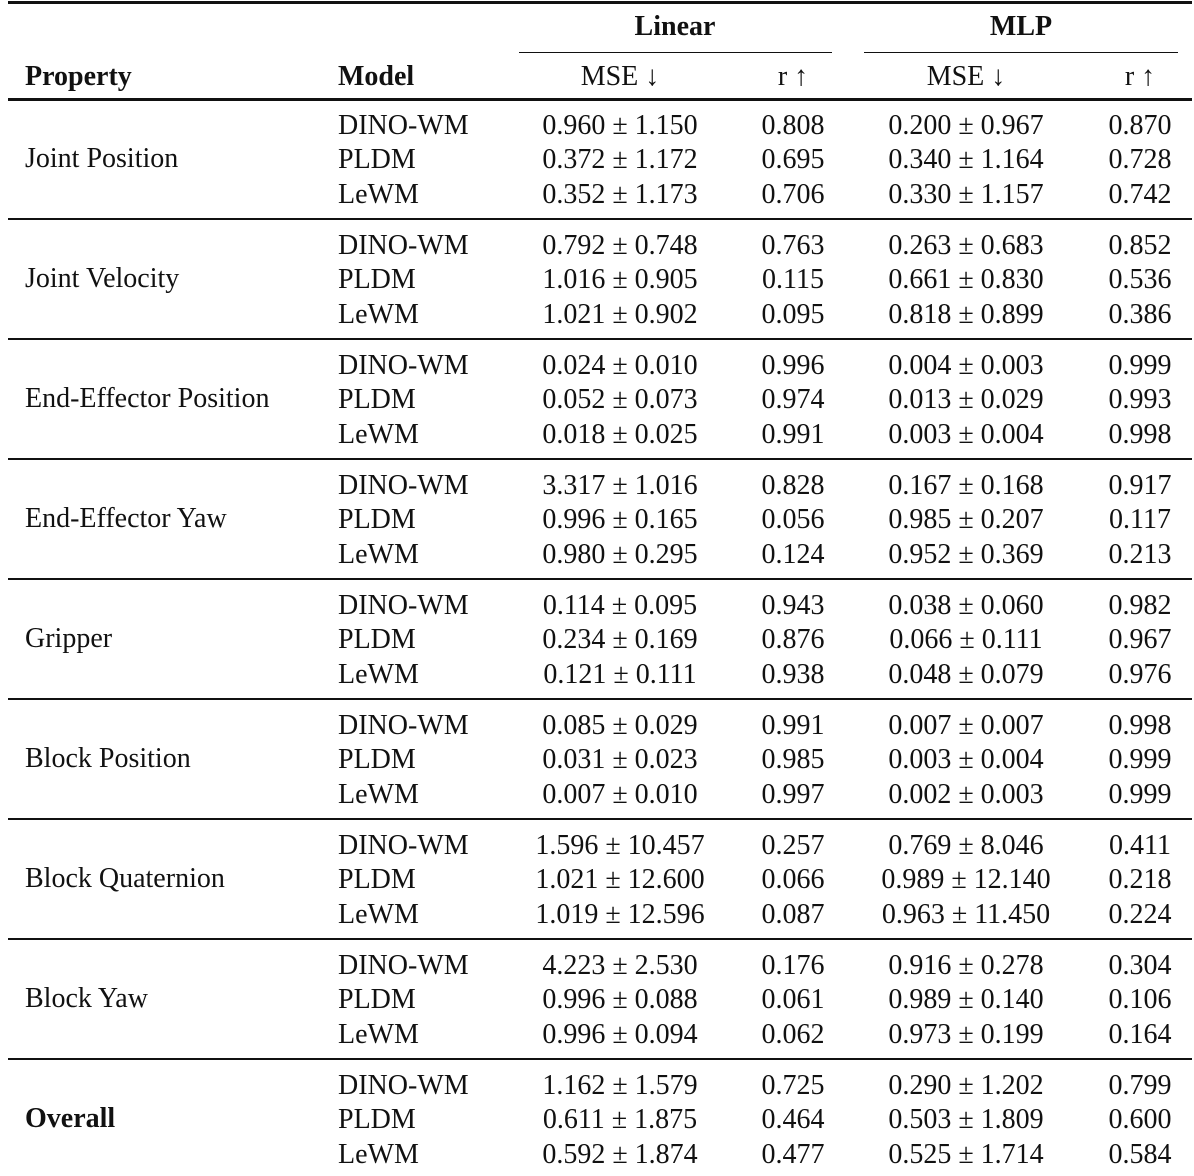  What do you see at coordinates (793, 1119) in the screenshot?
I see `cell-value: 0.464` at bounding box center [793, 1119].